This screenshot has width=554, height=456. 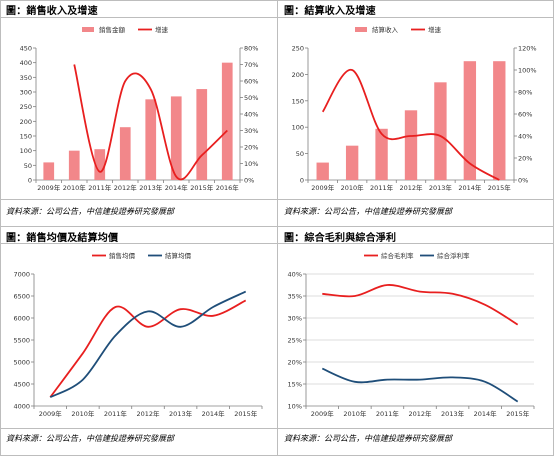 I want to click on legend-label: 銷售金額, so click(x=112, y=29).